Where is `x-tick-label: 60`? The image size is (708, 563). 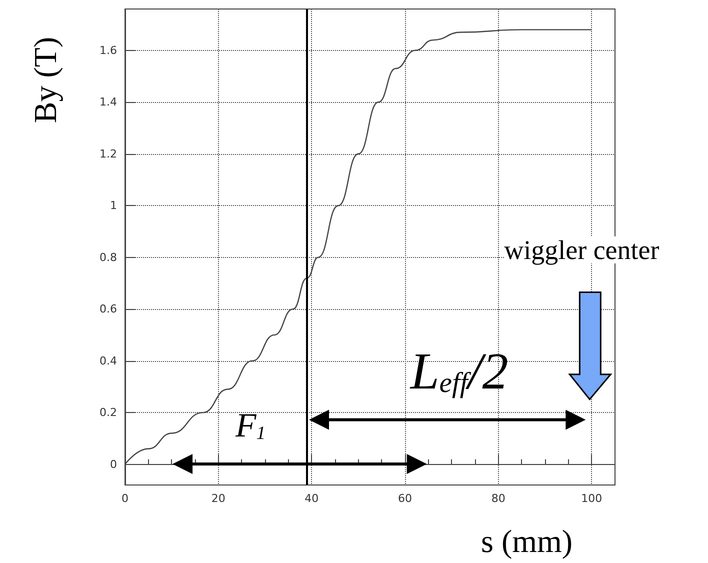
x-tick-label: 60 is located at coordinates (405, 498).